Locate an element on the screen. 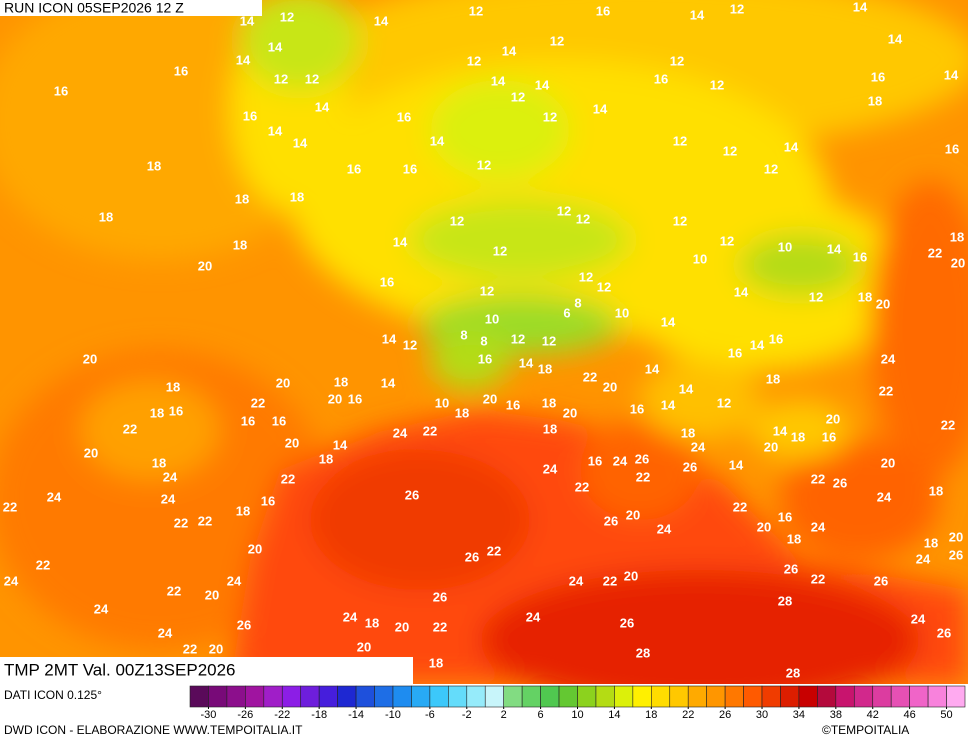 Image resolution: width=968 pixels, height=745 pixels. colorbar-tick-label: 18 is located at coordinates (651, 715).